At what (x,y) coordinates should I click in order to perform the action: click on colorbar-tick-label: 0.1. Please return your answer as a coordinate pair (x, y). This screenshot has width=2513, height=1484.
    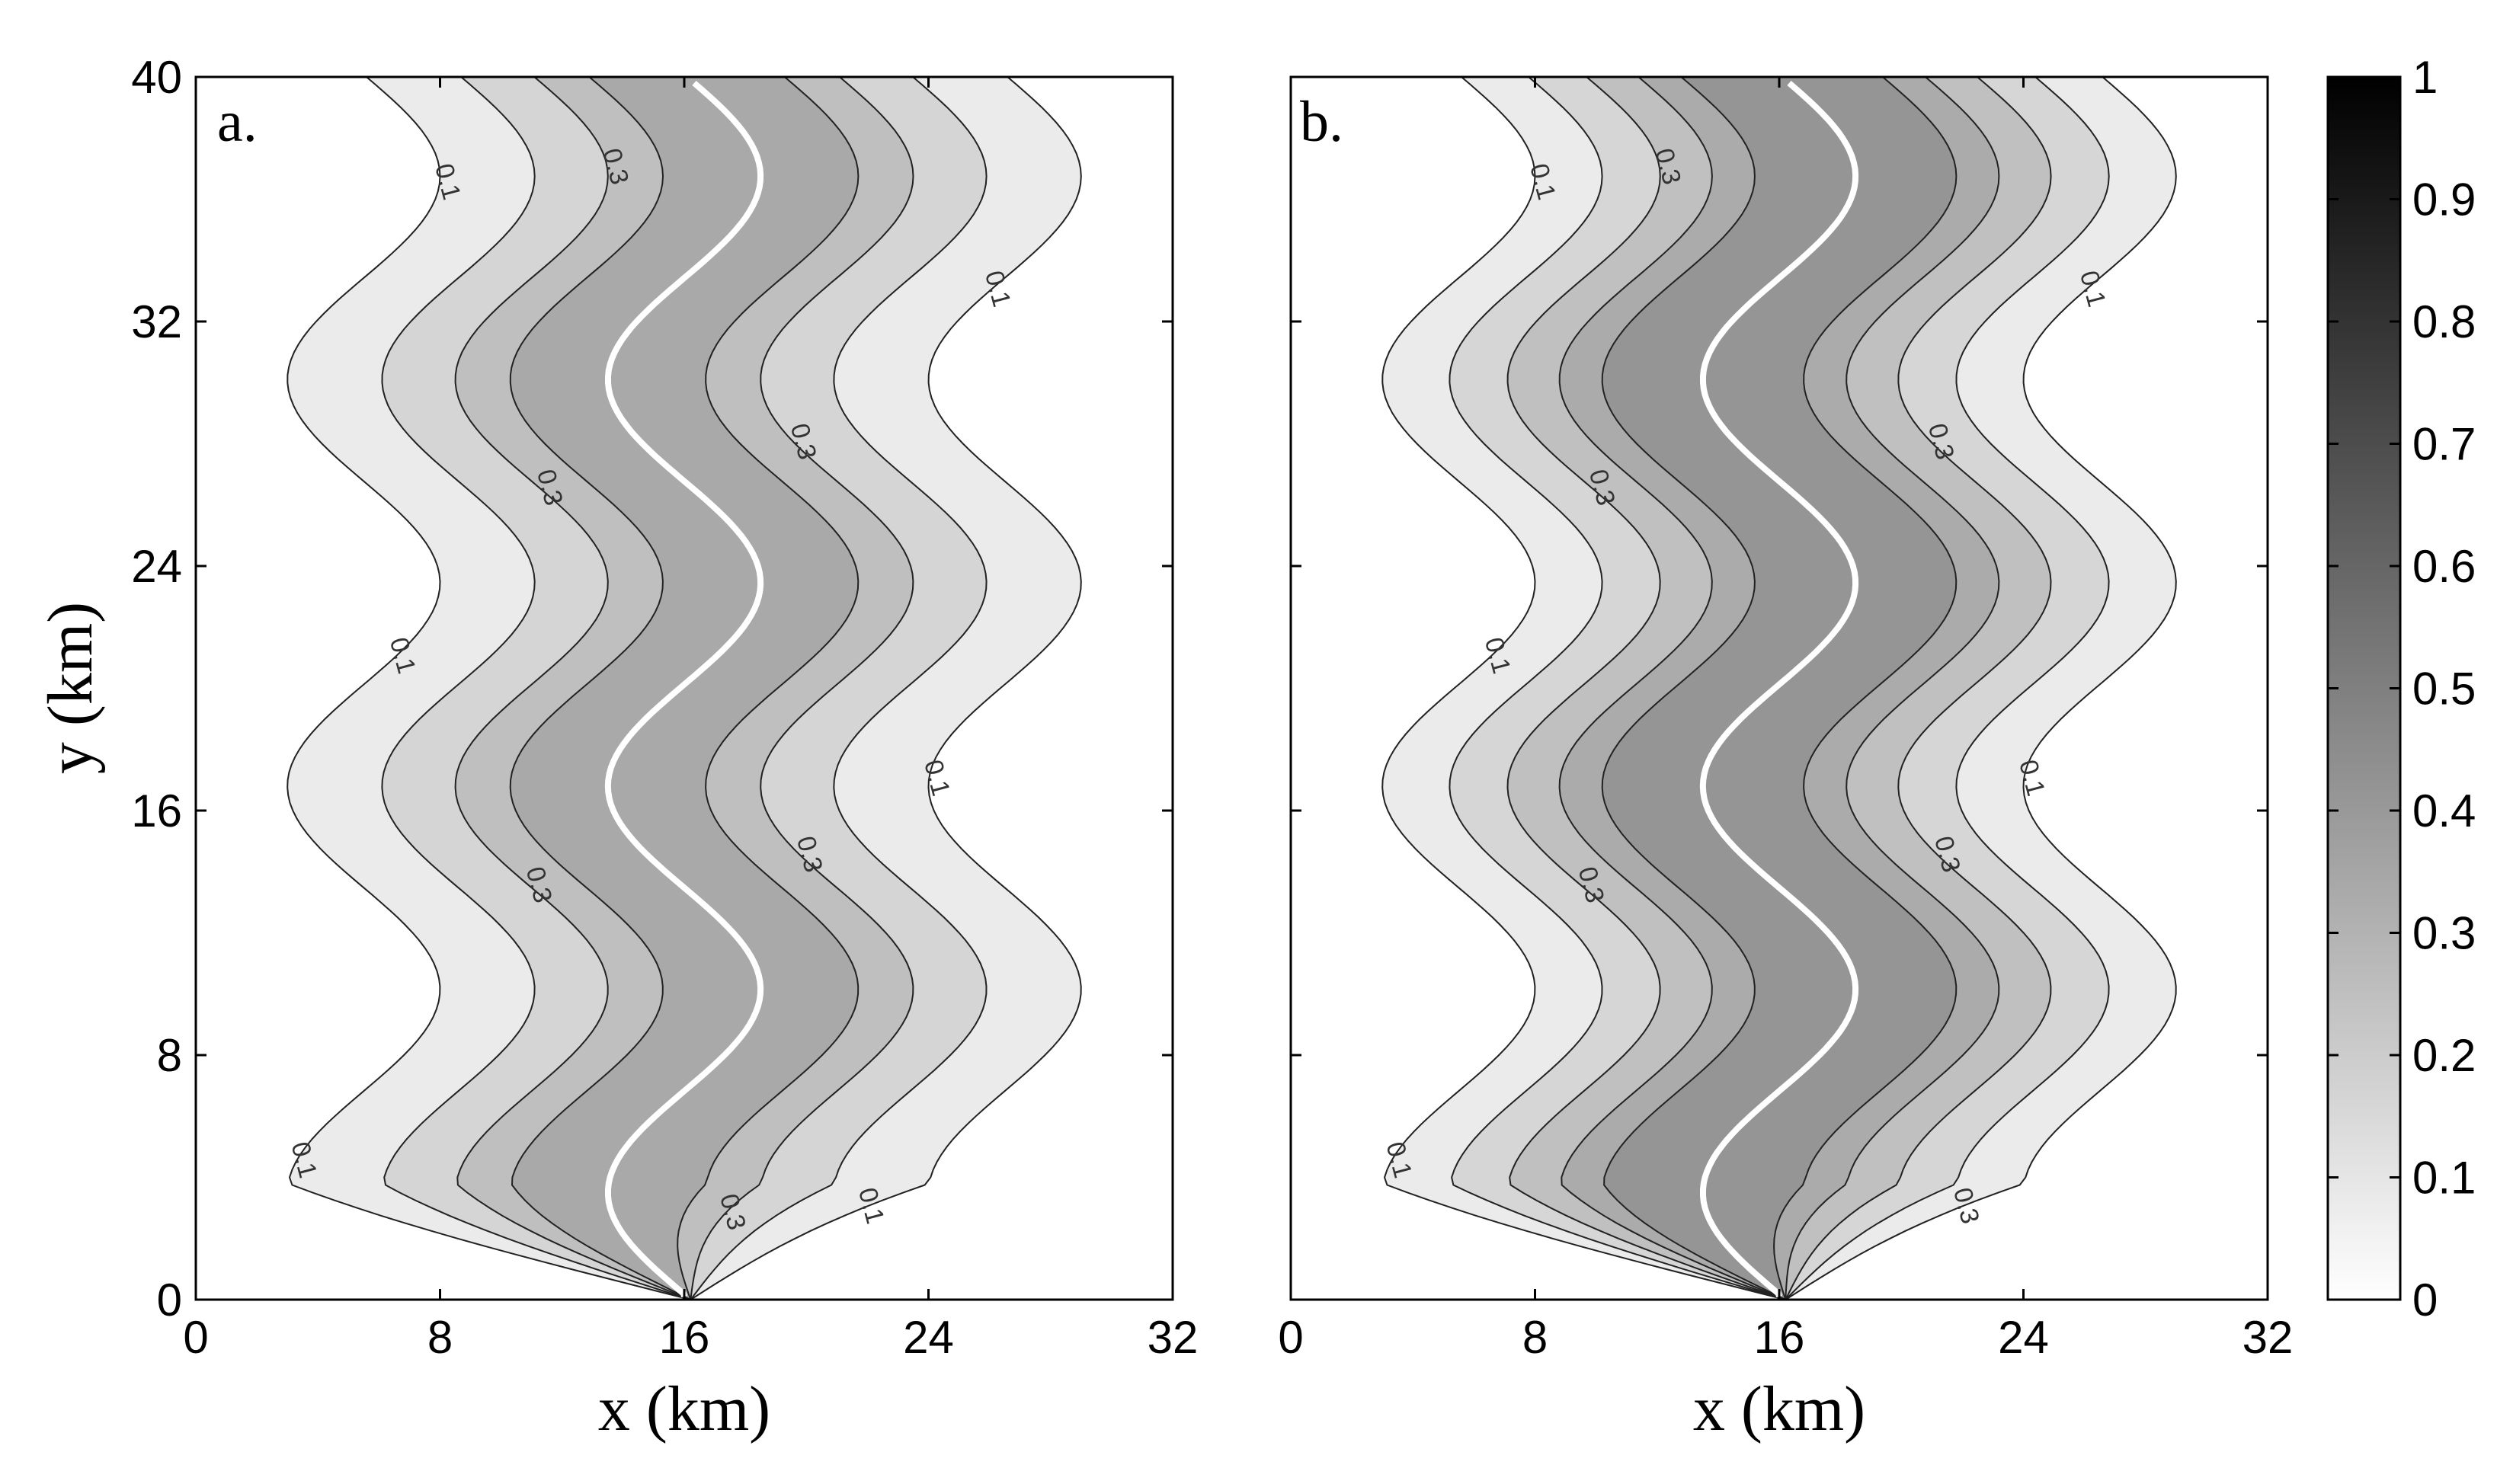
    Looking at the image, I should click on (2444, 1178).